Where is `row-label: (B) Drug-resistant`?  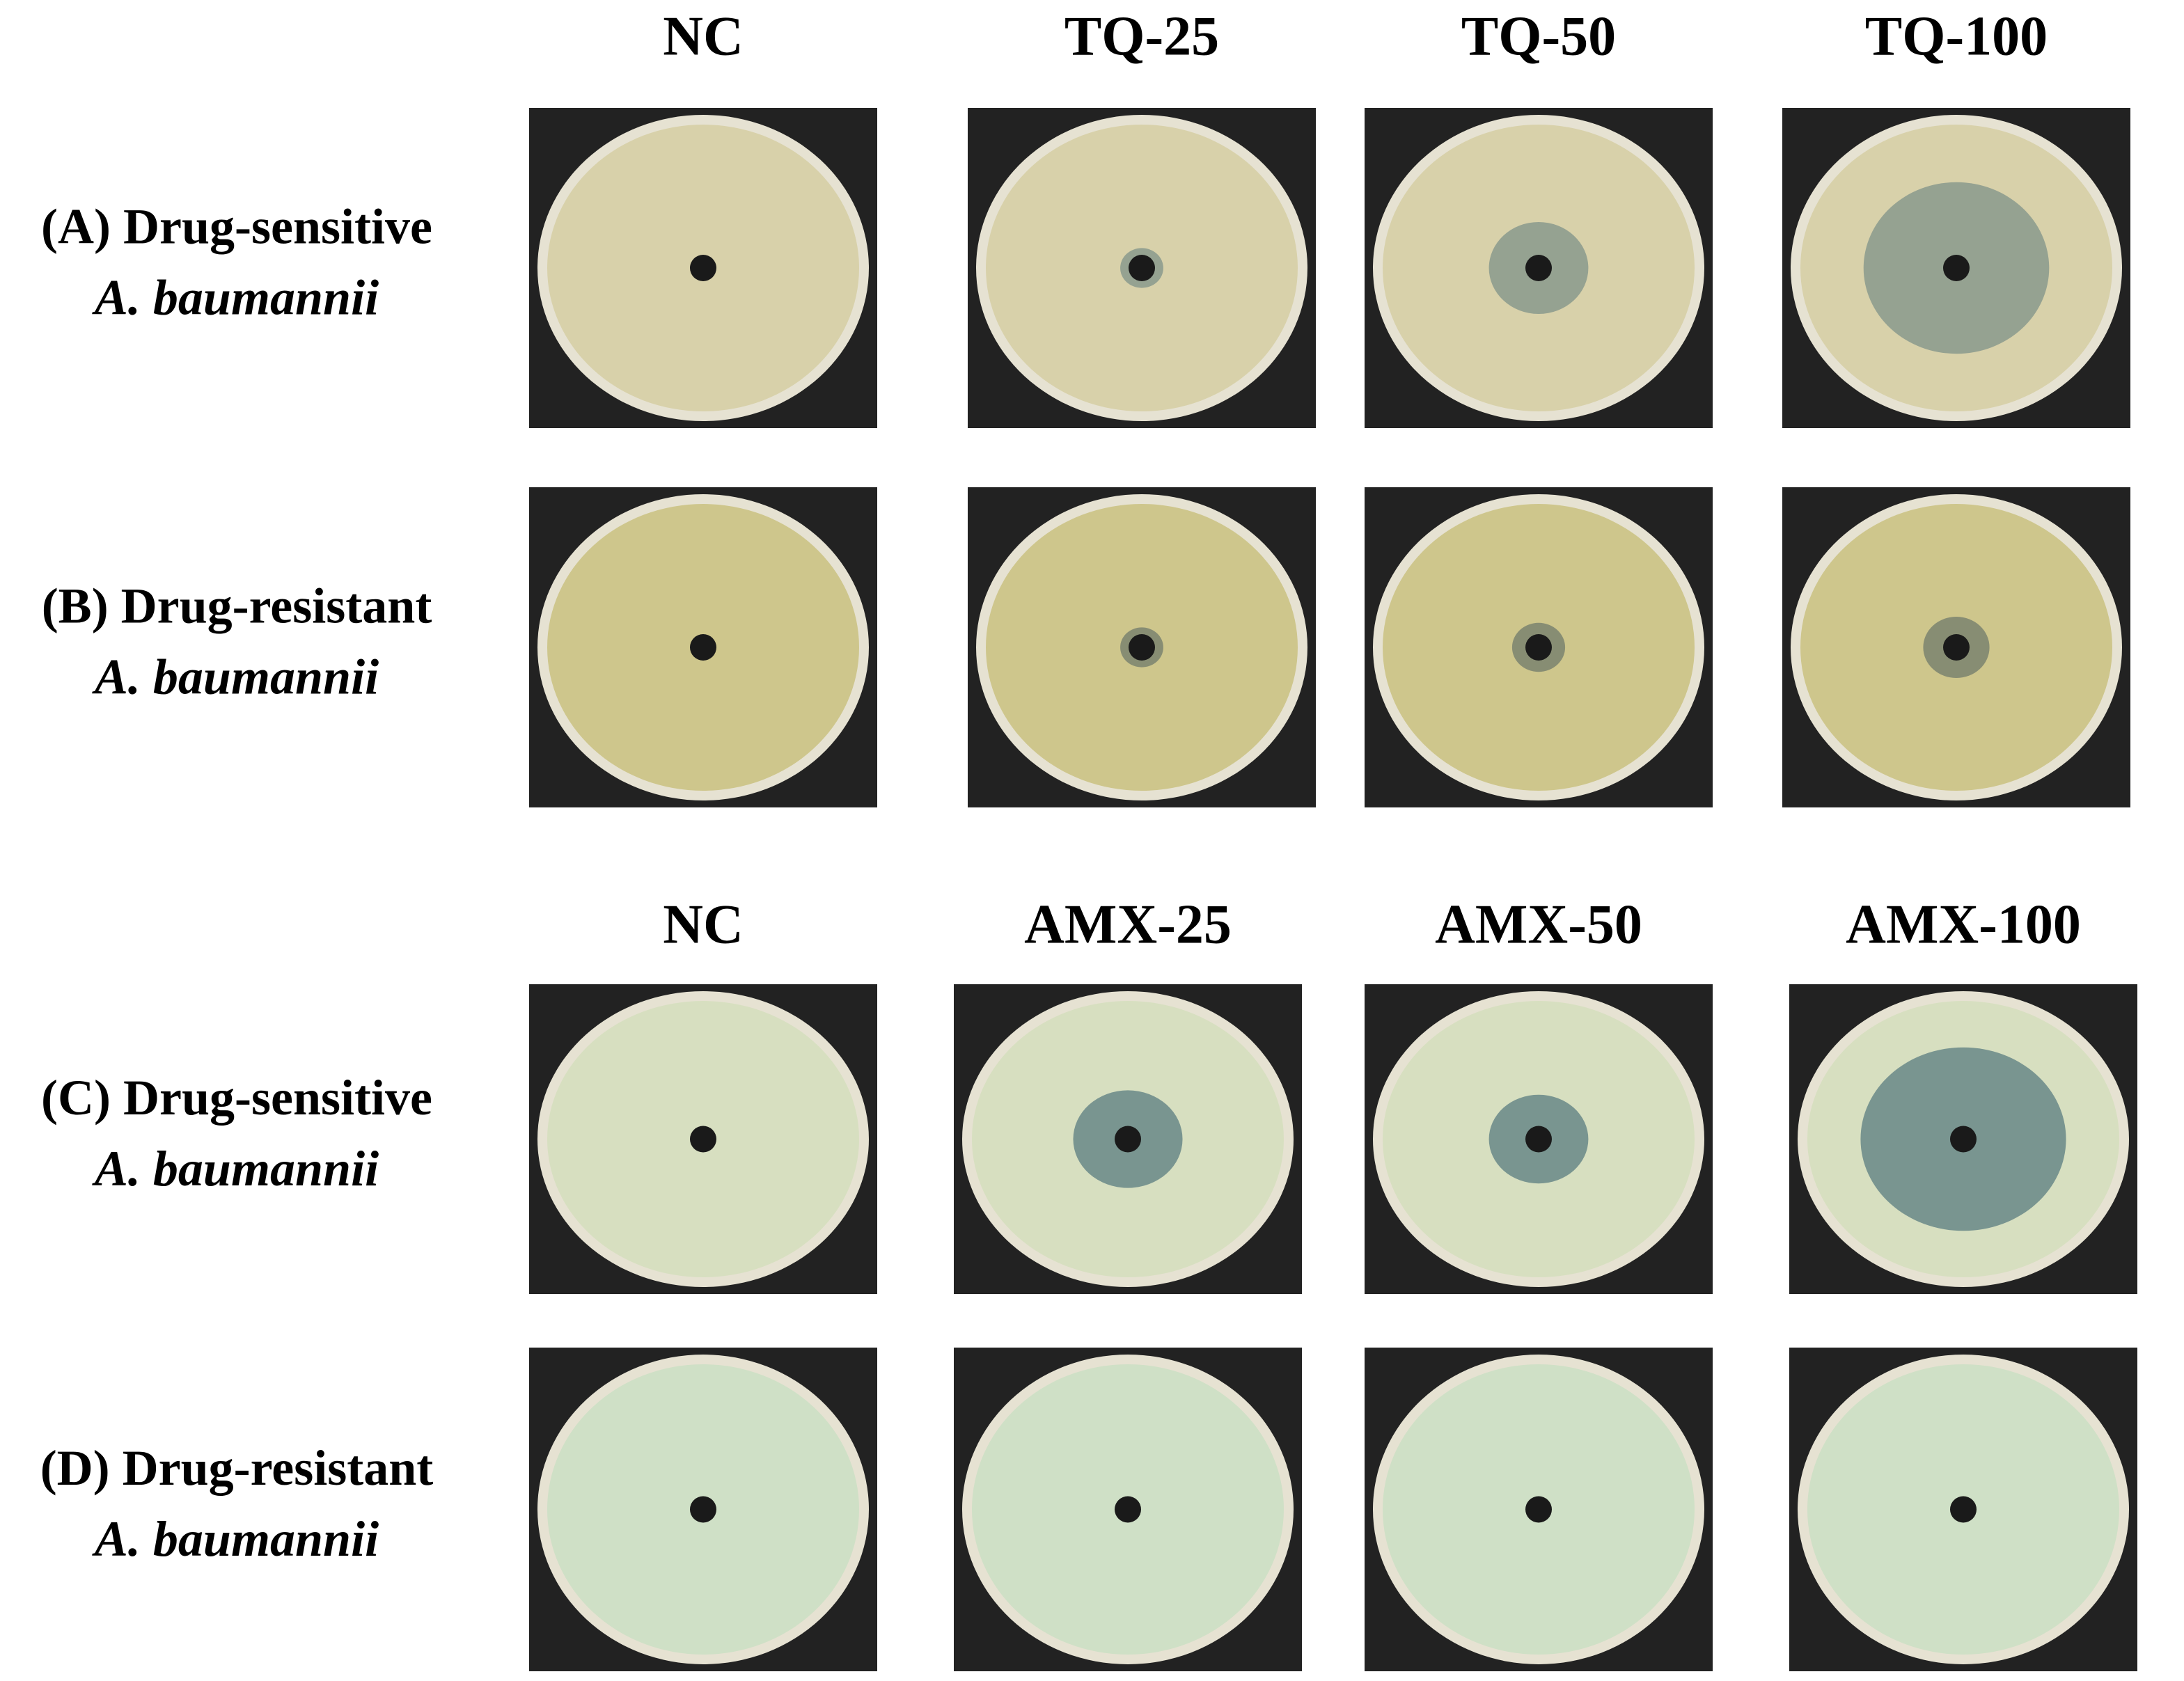 row-label: (B) Drug-resistant is located at coordinates (237, 606).